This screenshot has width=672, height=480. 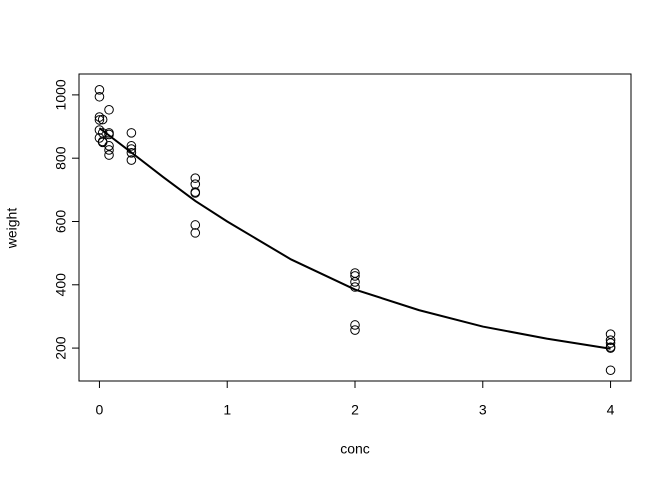 I want to click on x-tick-label: 1, so click(x=227, y=410).